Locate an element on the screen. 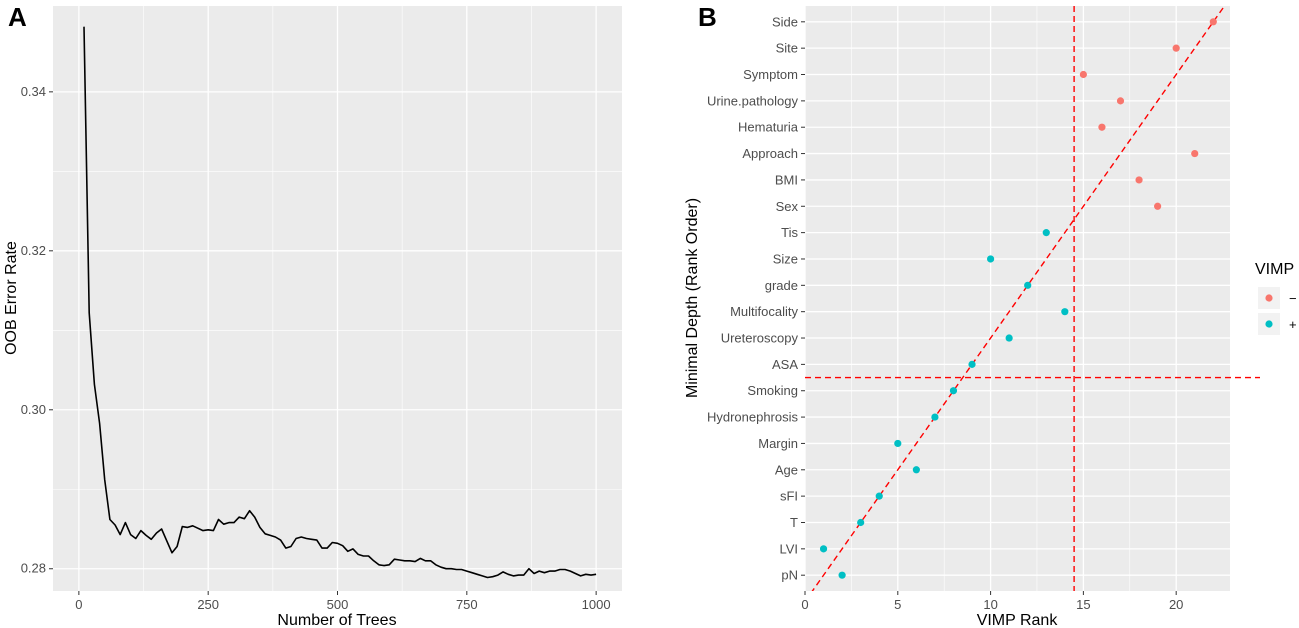 This screenshot has width=1299, height=628. panel-a-y-tick-label: 0.34 is located at coordinates (33, 91).